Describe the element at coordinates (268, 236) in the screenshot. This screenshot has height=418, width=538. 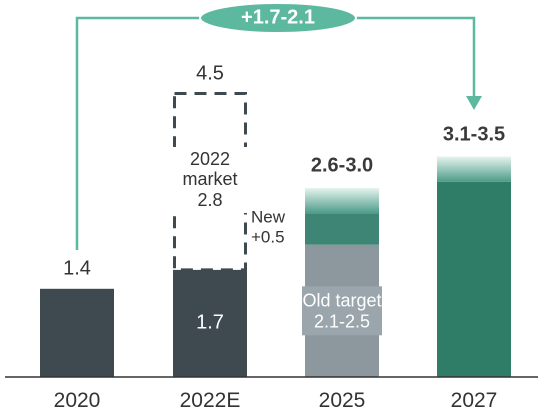
I see `label-part: +0.5` at that location.